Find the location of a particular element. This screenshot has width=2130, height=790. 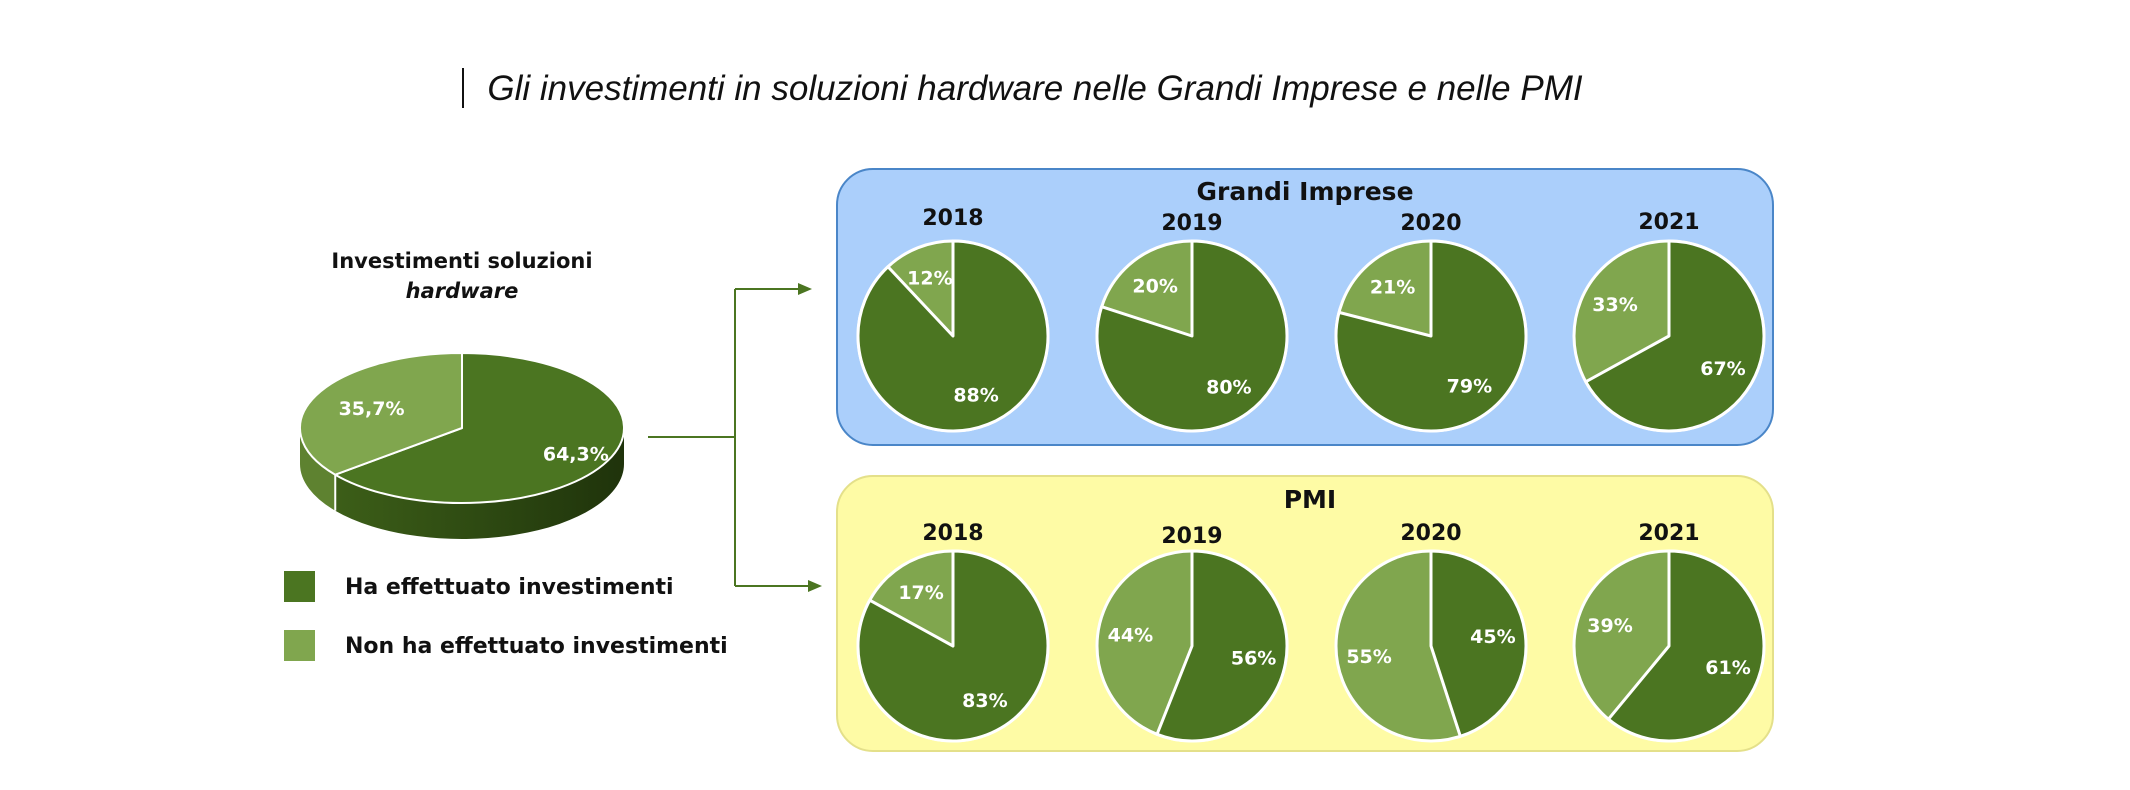

grandi-pie-2020-invested-label: 79% is located at coordinates (1469, 387).